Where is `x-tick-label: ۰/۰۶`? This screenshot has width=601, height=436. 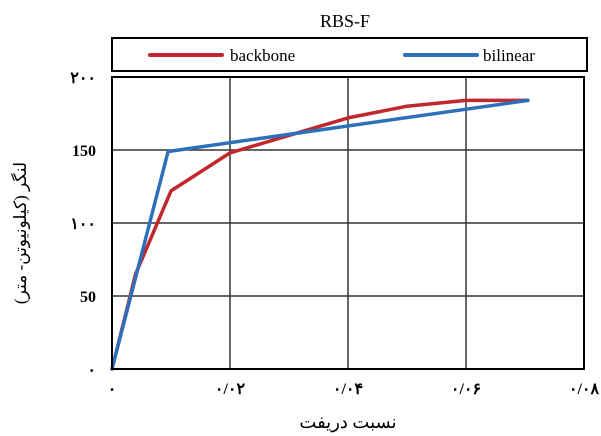
x-tick-label: ۰/۰۶ is located at coordinates (466, 389).